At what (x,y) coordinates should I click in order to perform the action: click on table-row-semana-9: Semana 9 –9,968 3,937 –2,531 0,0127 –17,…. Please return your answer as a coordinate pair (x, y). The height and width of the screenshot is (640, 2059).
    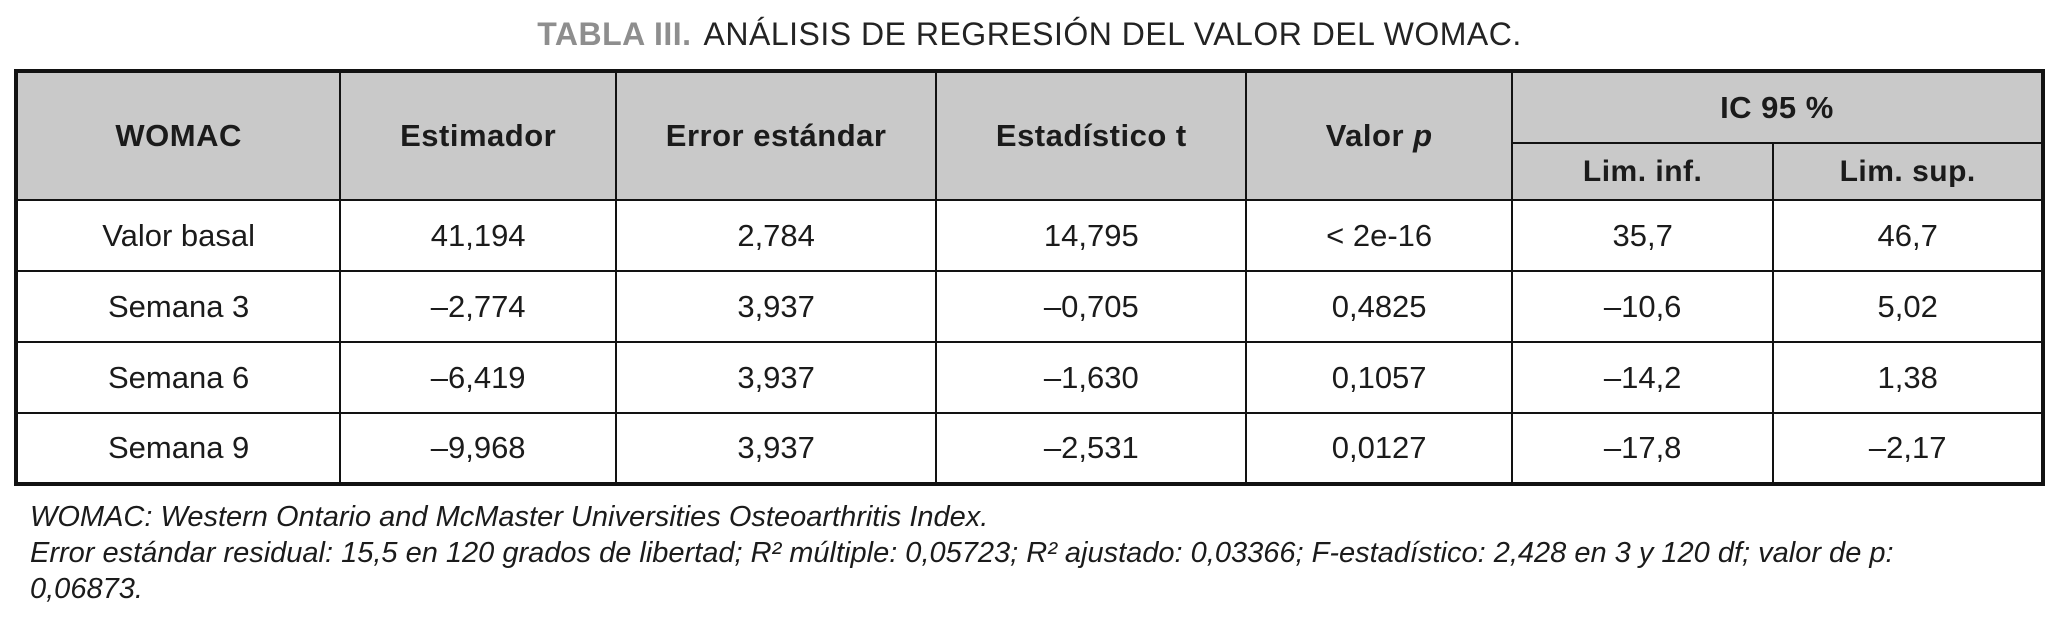
    Looking at the image, I should click on (1029, 448).